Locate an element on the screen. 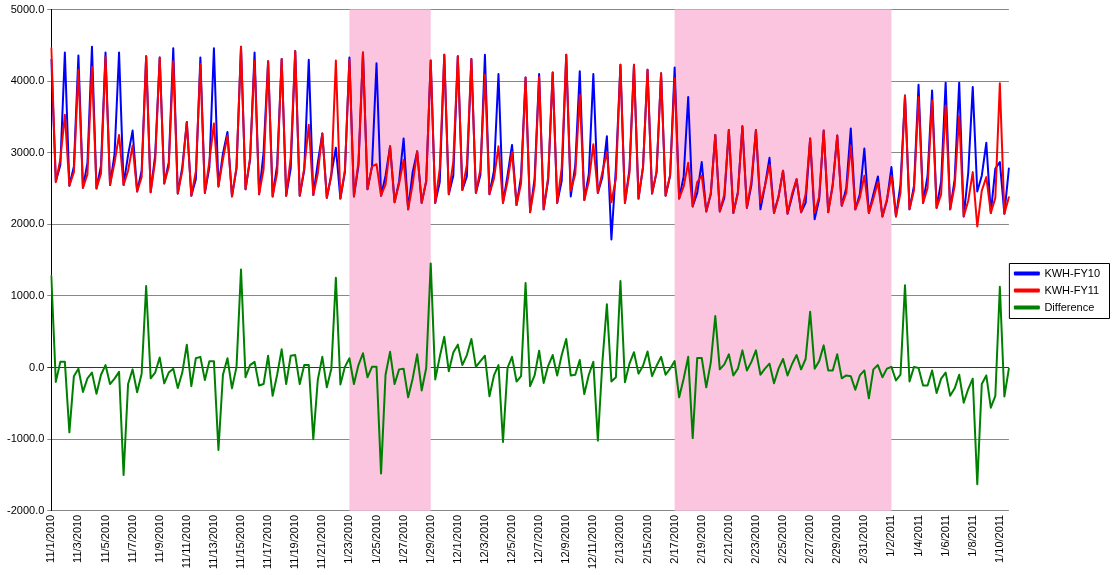 Image resolution: width=1112 pixels, height=575 pixels. x-tick-label: 1/4/2011 is located at coordinates (917, 535).